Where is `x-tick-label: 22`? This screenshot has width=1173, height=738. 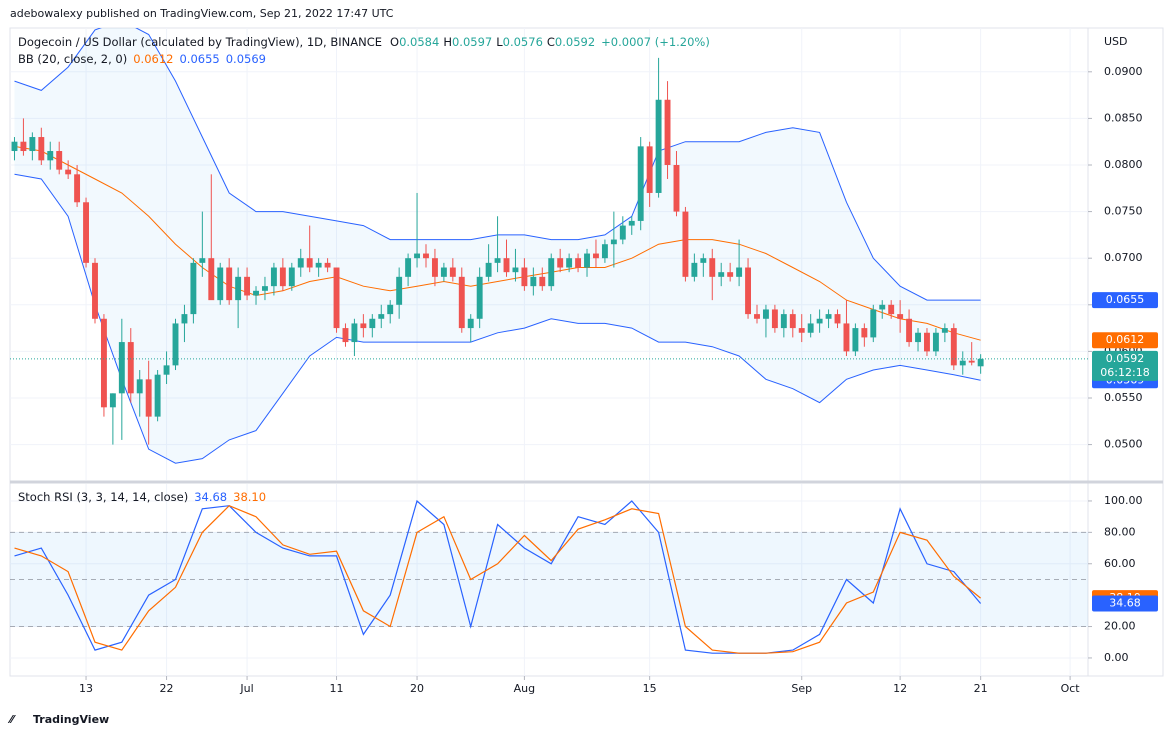 x-tick-label: 22 is located at coordinates (167, 688).